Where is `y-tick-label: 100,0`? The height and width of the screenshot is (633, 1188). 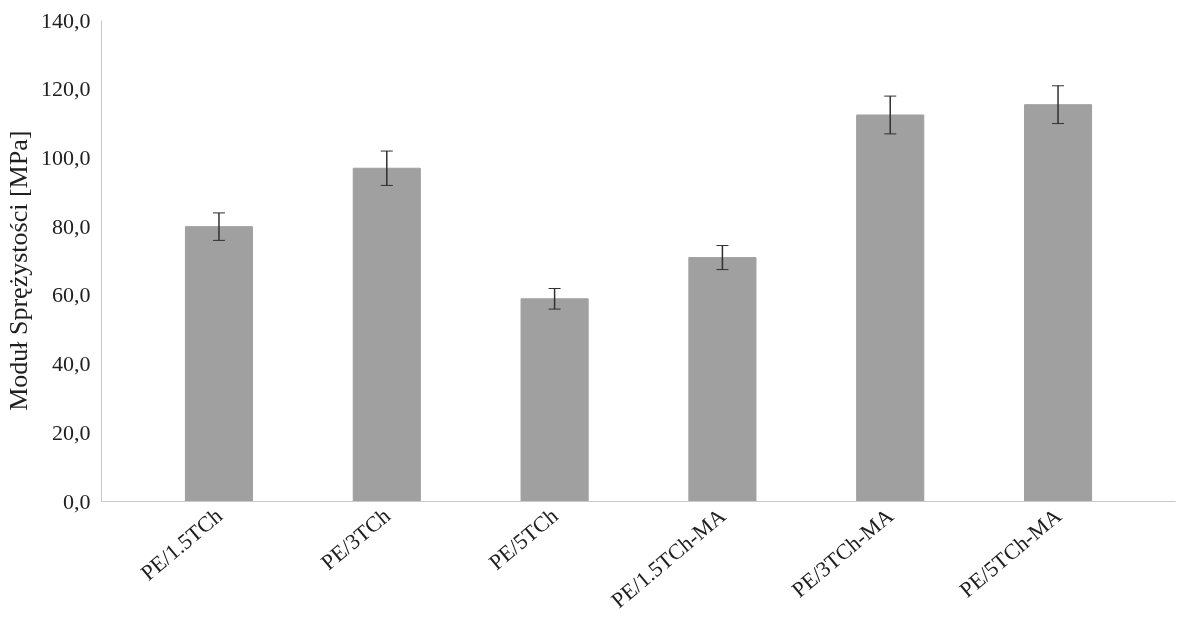
y-tick-label: 100,0 is located at coordinates (66, 157).